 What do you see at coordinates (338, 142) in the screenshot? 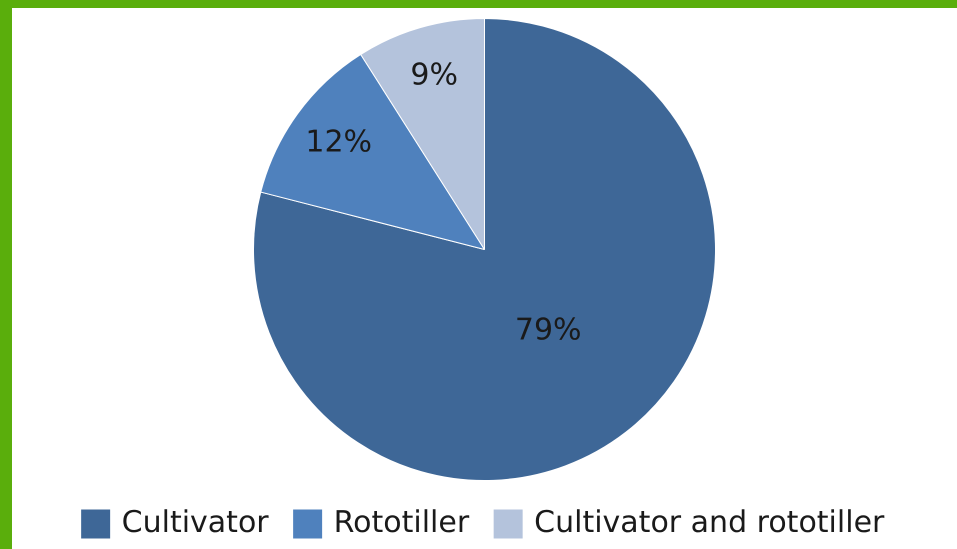
I see `data-label: 12%` at bounding box center [338, 142].